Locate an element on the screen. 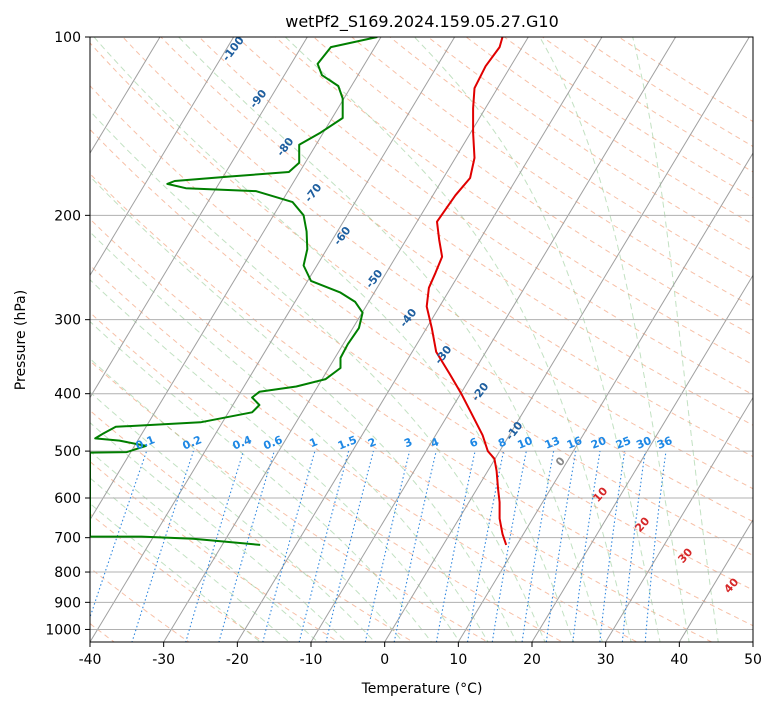 Image resolution: width=775 pixels, height=708 pixels. x-tick-label: -10 is located at coordinates (311, 660).